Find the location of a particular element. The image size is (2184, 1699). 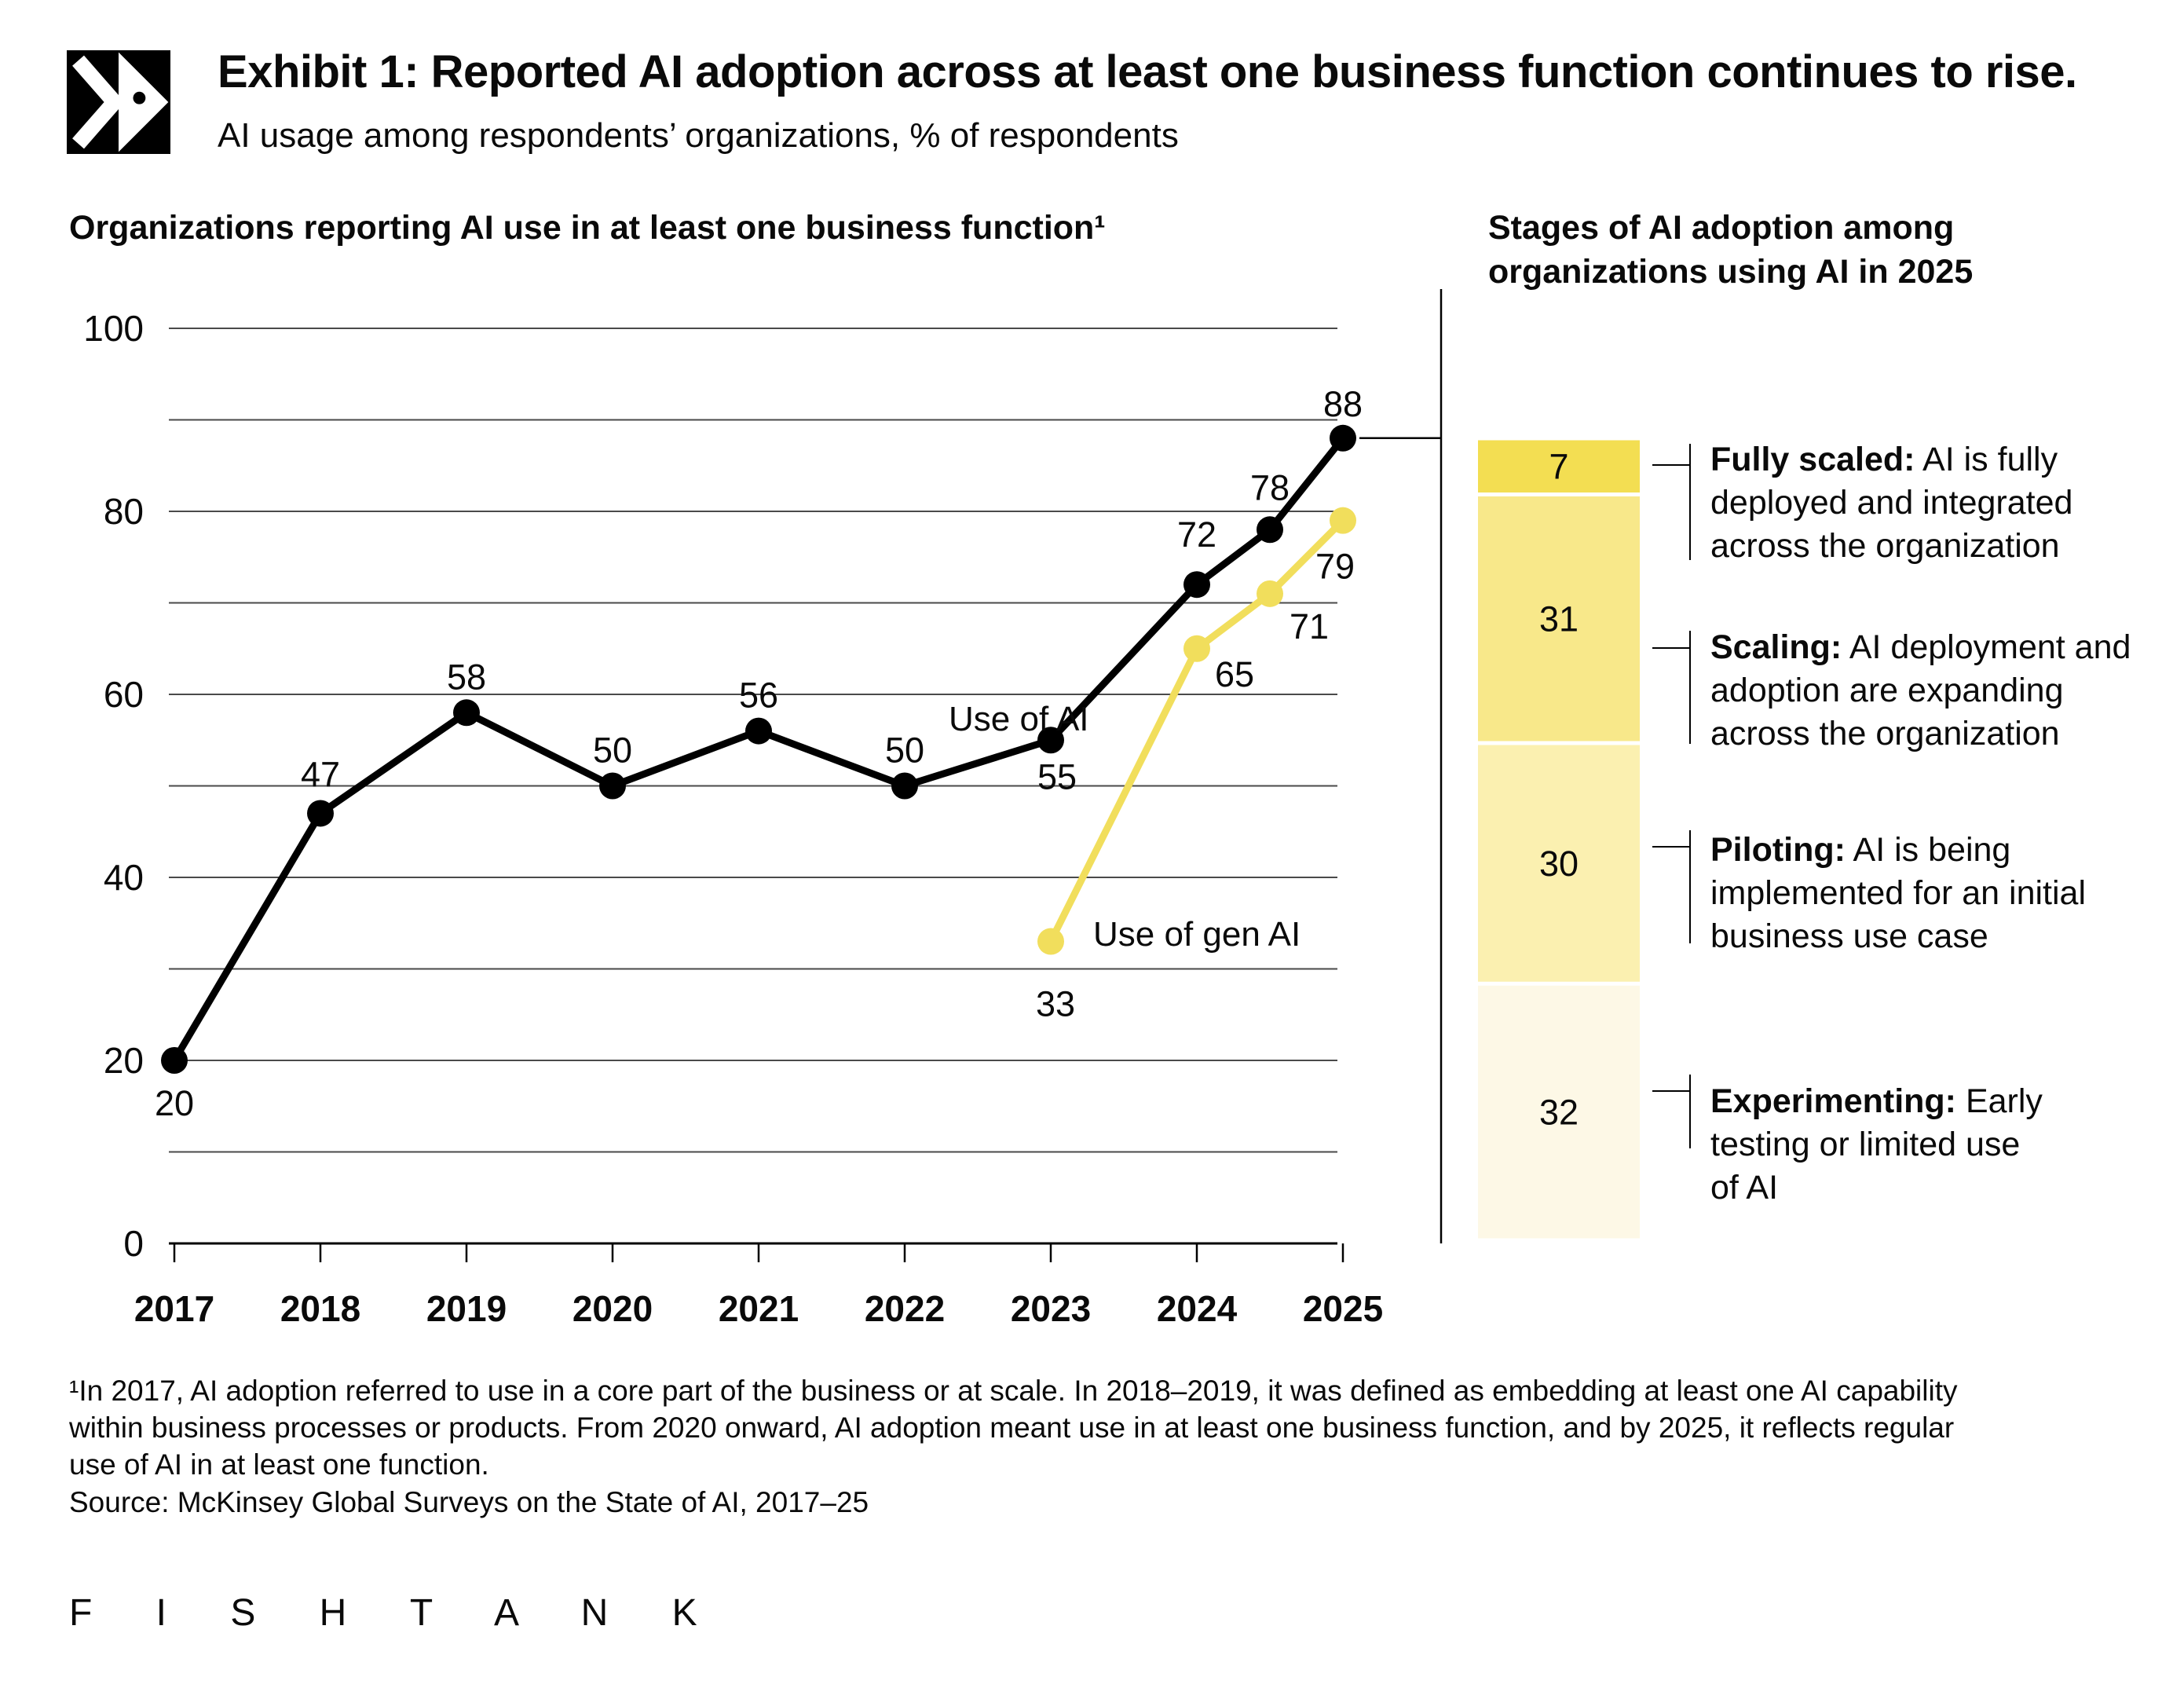

stage-term: Fully scaled: is located at coordinates (1812, 459).